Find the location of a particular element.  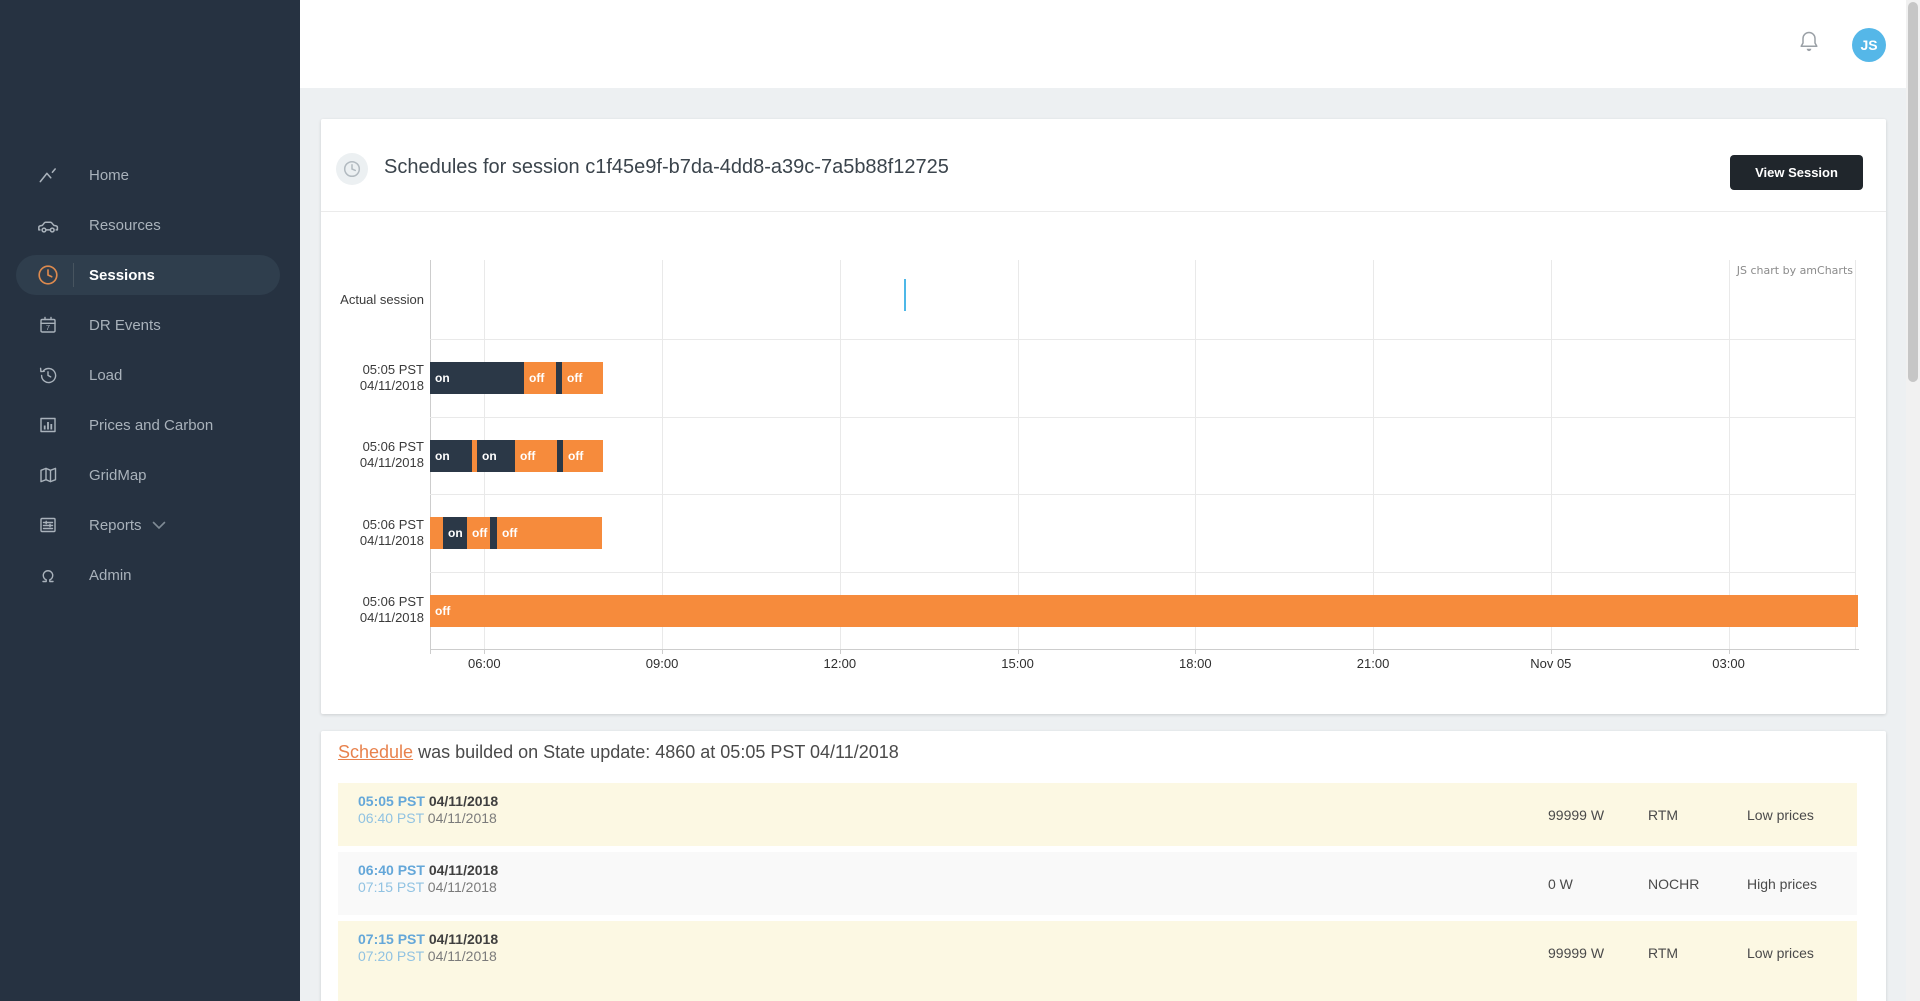

chart-cursor-line is located at coordinates (905, 295).